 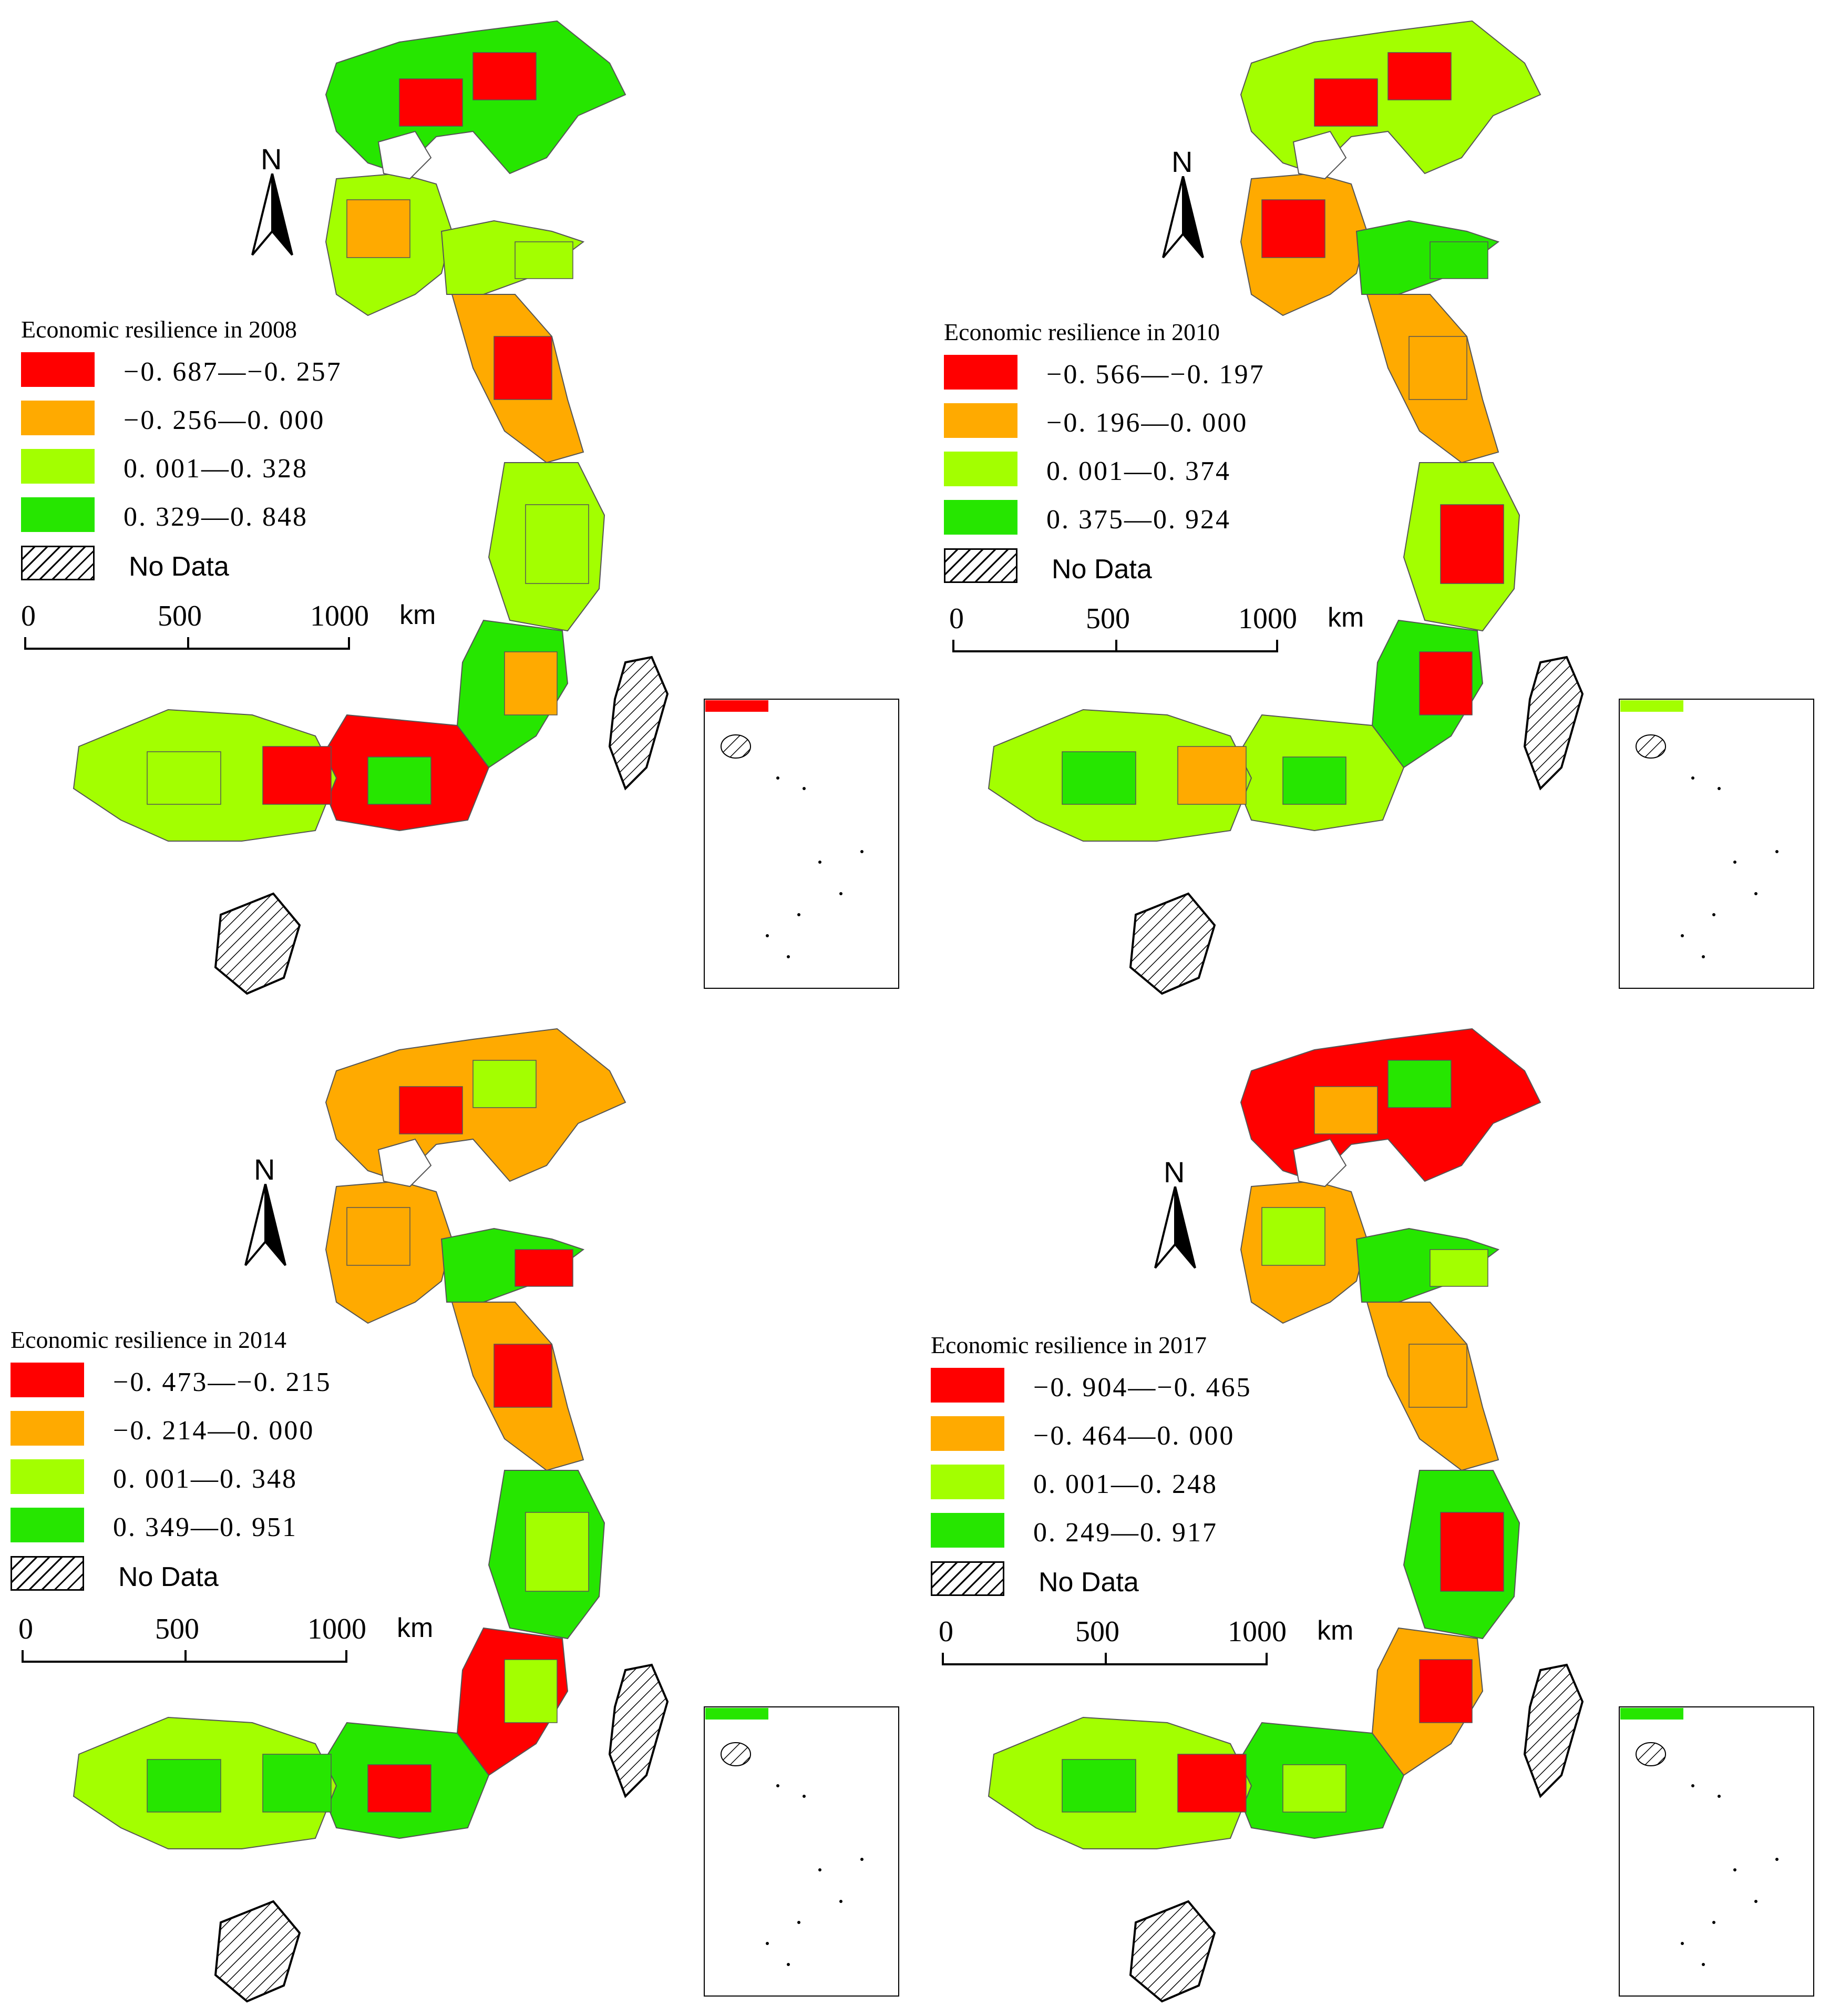 I want to click on legend-title: Economic resilience in 2008, so click(x=159, y=329).